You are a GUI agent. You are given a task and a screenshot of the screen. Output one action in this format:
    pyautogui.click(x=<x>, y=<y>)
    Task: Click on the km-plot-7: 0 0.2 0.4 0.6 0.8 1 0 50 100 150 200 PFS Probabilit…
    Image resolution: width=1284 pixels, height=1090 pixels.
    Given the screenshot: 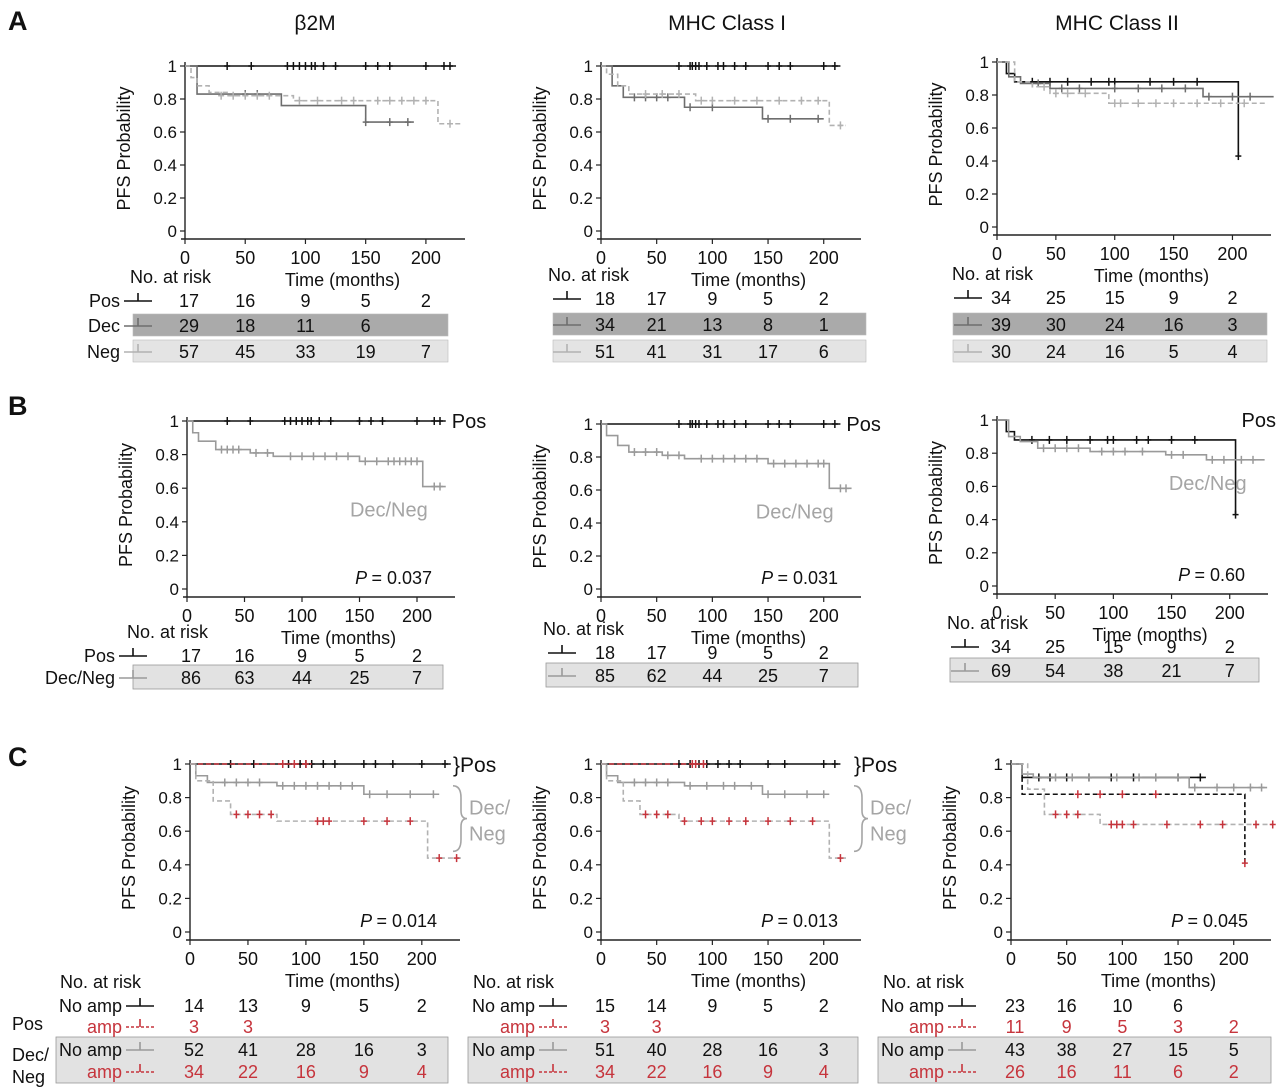 What is the action you would take?
    pyautogui.click(x=261, y=920)
    